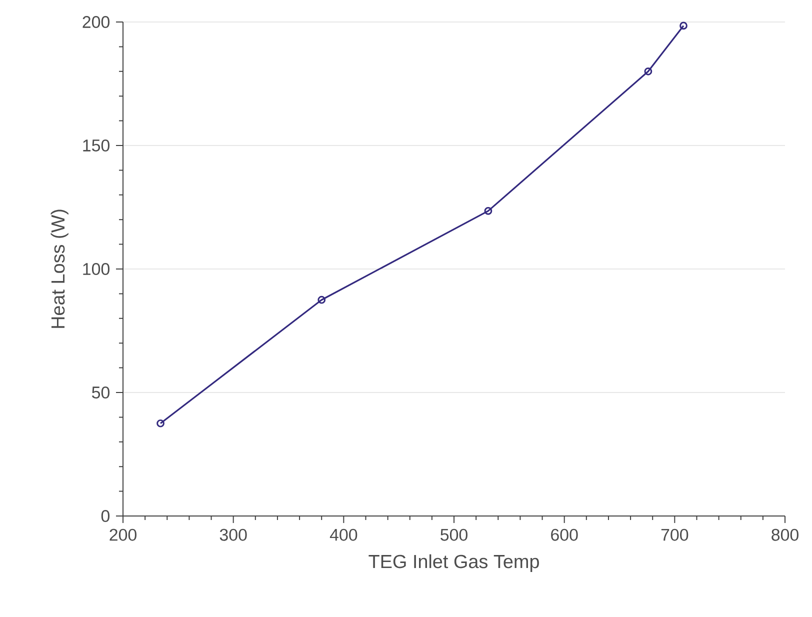  I want to click on y-tick-label: 150, so click(96, 146).